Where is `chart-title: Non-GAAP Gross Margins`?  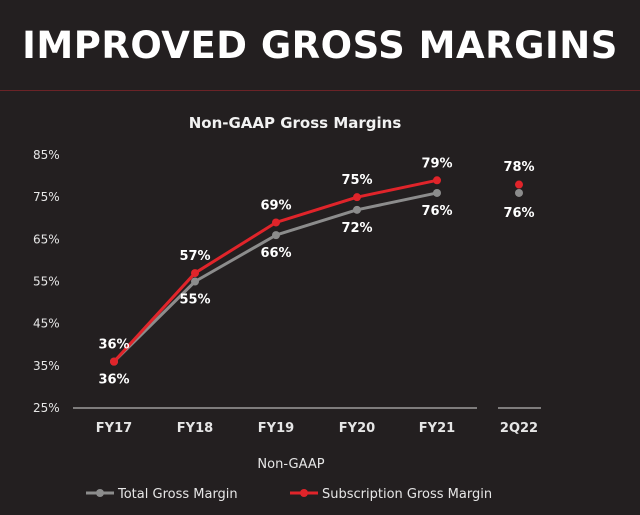 chart-title: Non-GAAP Gross Margins is located at coordinates (295, 123).